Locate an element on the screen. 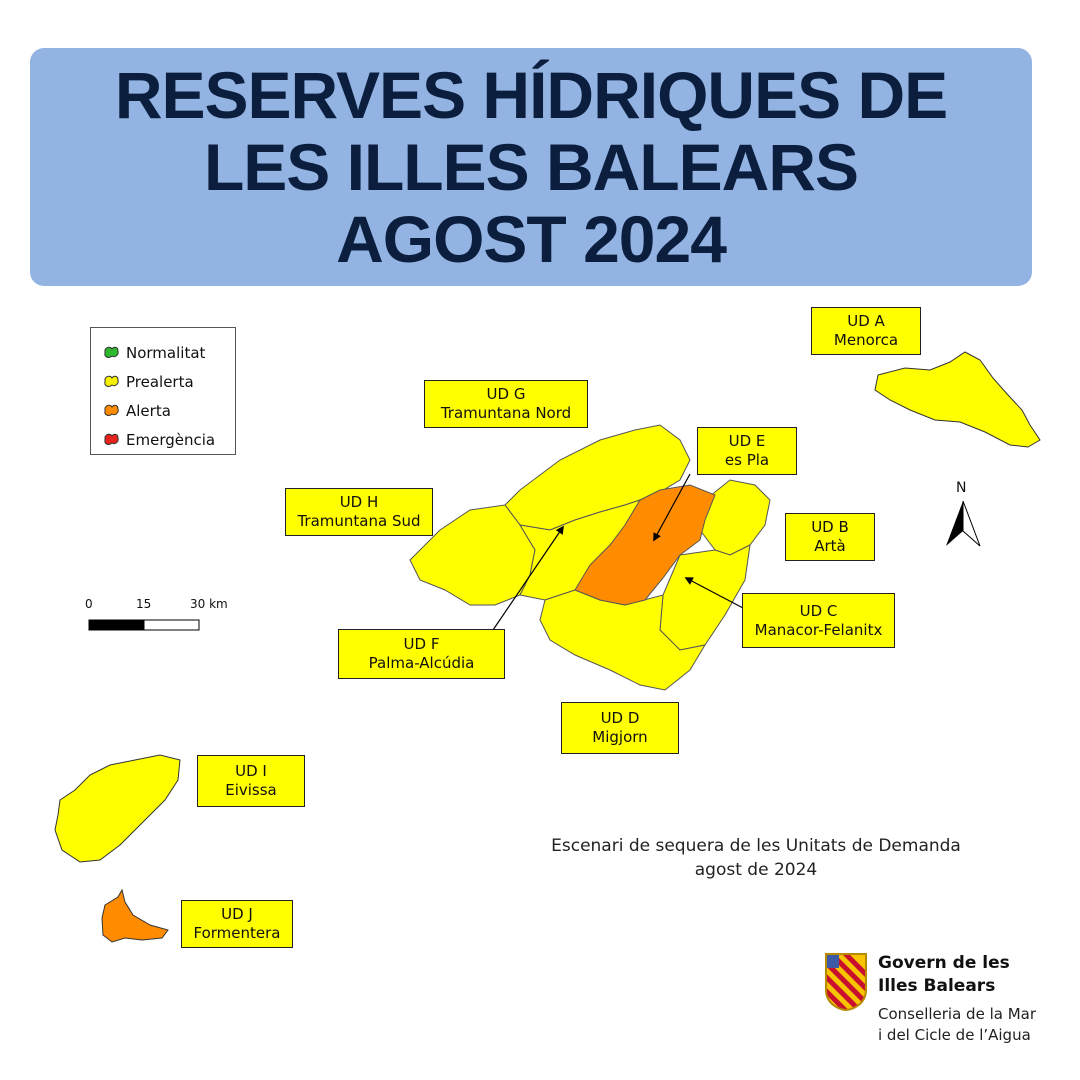 Image resolution: width=1080 pixels, height=1080 pixels. legend-label: Prealerta is located at coordinates (160, 381).